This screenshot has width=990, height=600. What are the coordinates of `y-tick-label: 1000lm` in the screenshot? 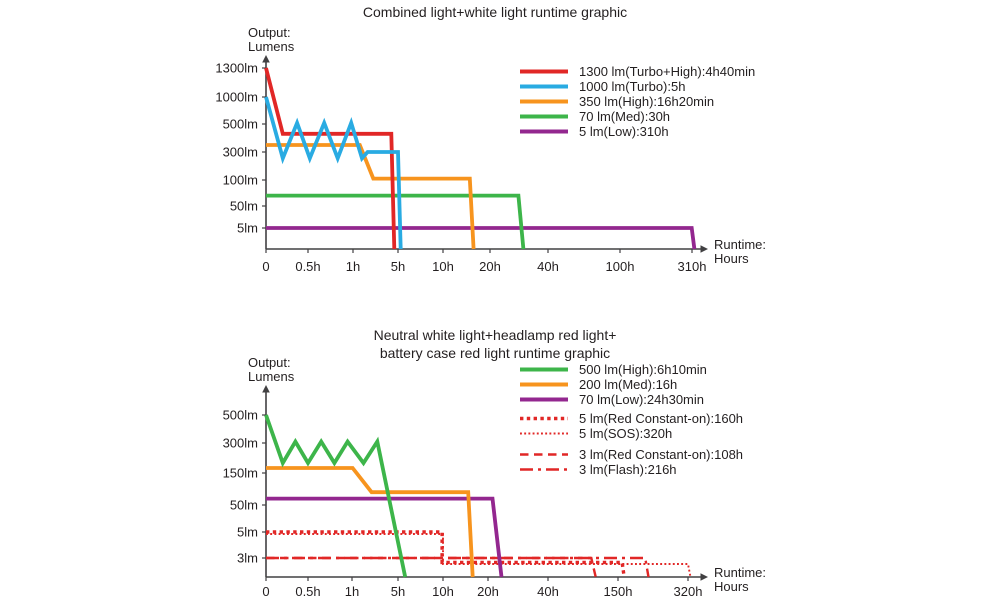 It's located at (236, 97).